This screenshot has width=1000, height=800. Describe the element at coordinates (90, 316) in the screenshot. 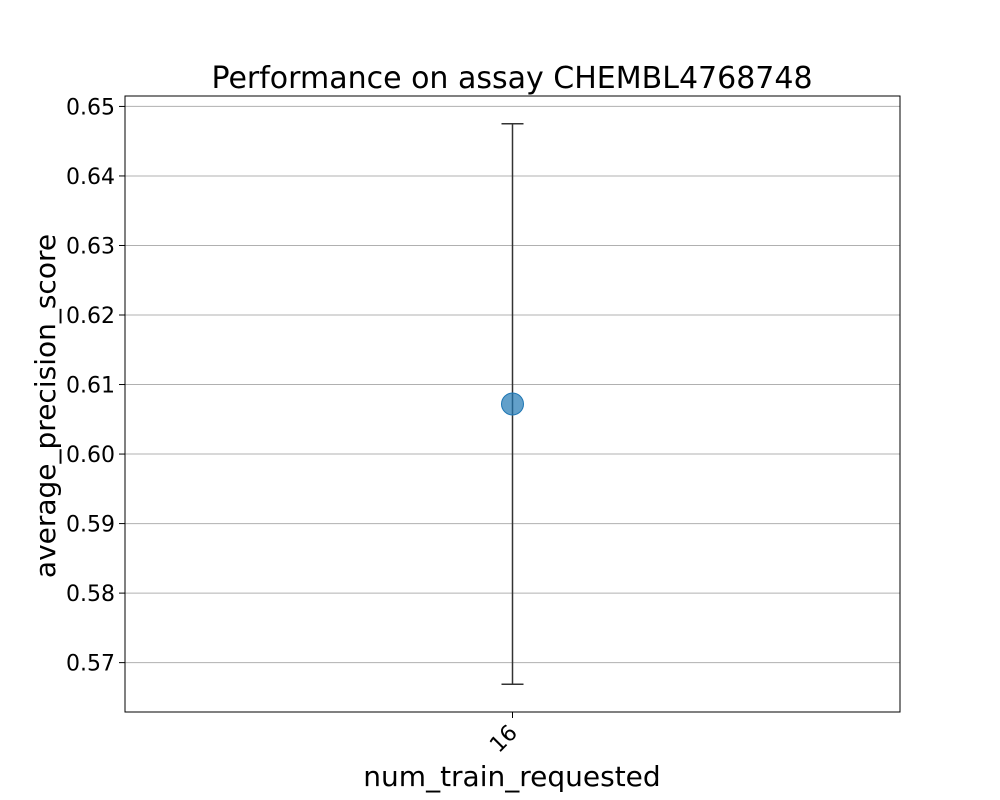

I see `y-tick-label: 0.62` at that location.